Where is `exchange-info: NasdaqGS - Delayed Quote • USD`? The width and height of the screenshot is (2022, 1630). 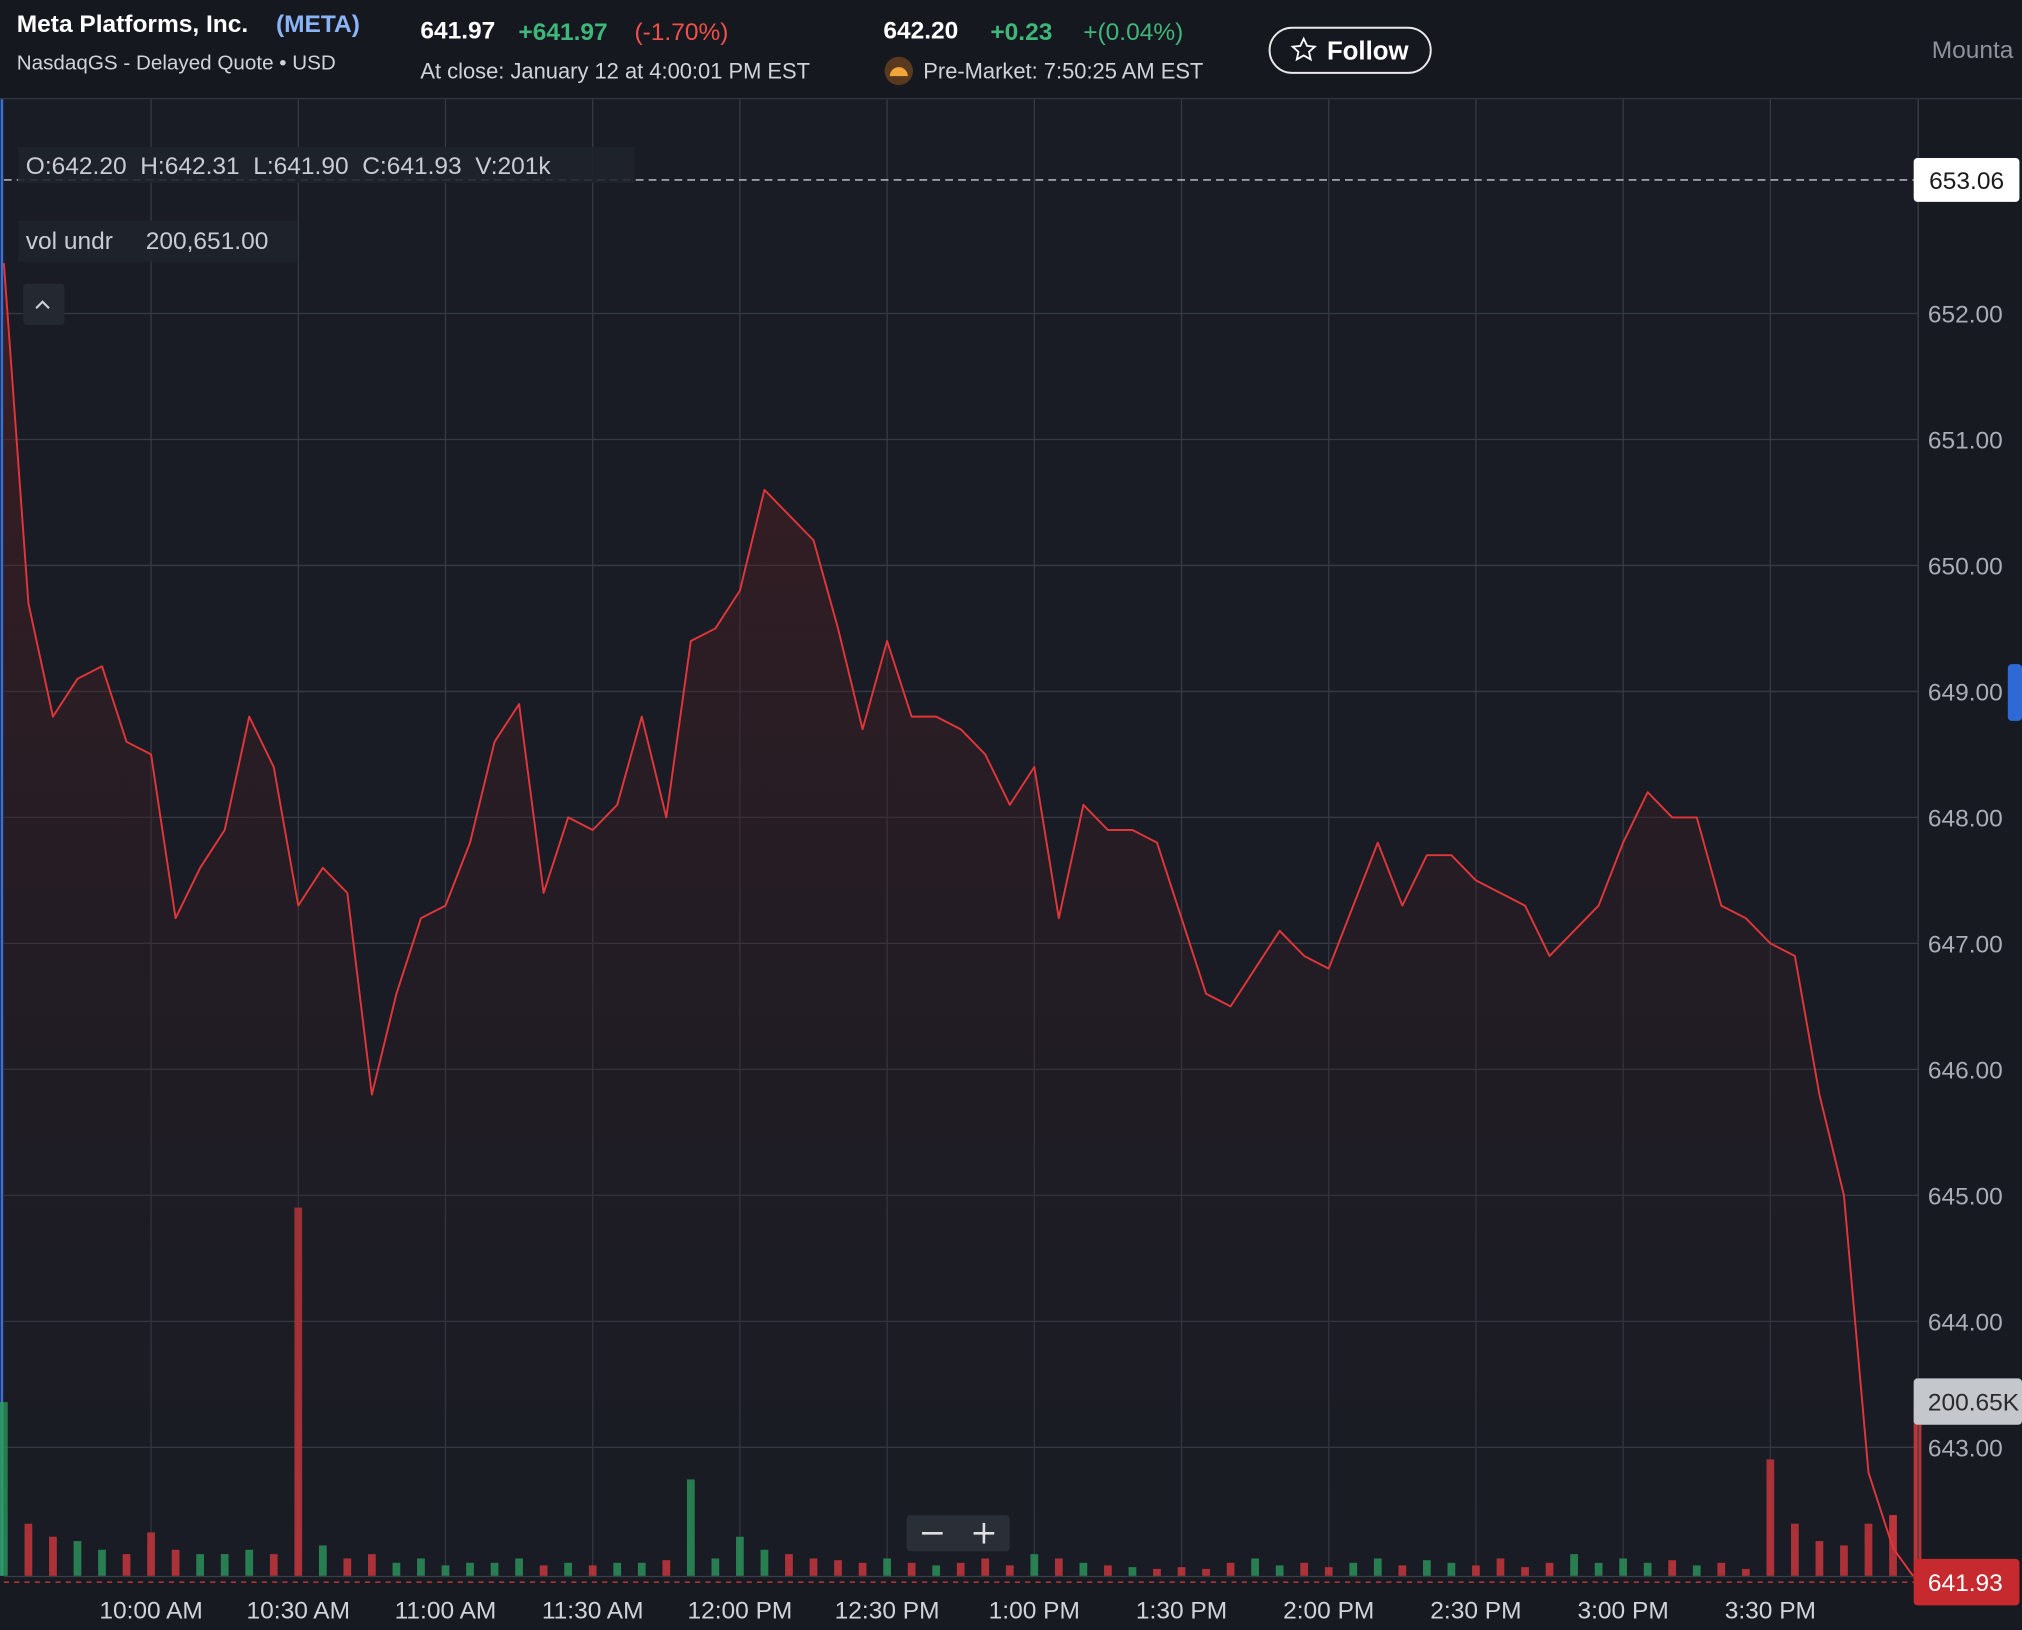
exchange-info: NasdaqGS - Delayed Quote • USD is located at coordinates (176, 63).